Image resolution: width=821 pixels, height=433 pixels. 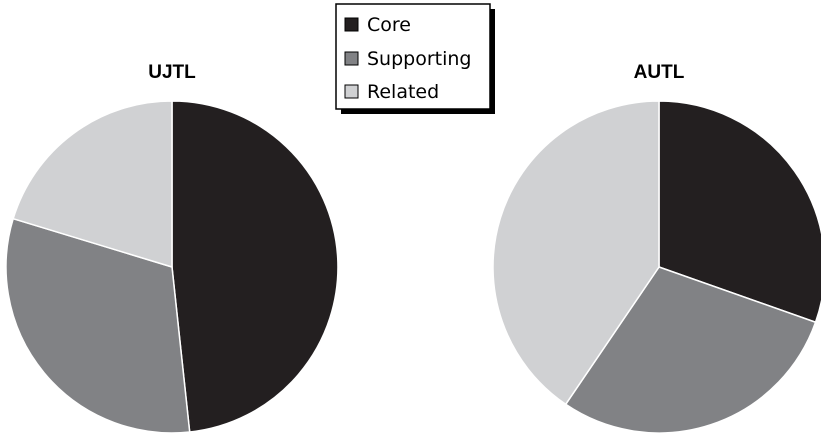 I want to click on pie-slice-ujtl-related, so click(x=92, y=184).